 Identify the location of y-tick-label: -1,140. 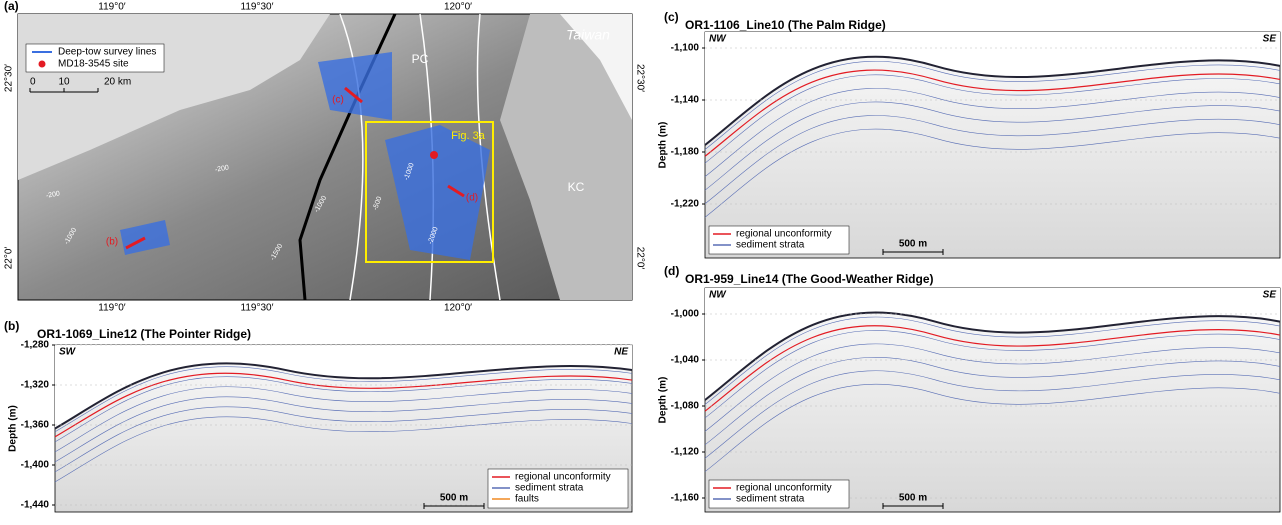
(685, 100).